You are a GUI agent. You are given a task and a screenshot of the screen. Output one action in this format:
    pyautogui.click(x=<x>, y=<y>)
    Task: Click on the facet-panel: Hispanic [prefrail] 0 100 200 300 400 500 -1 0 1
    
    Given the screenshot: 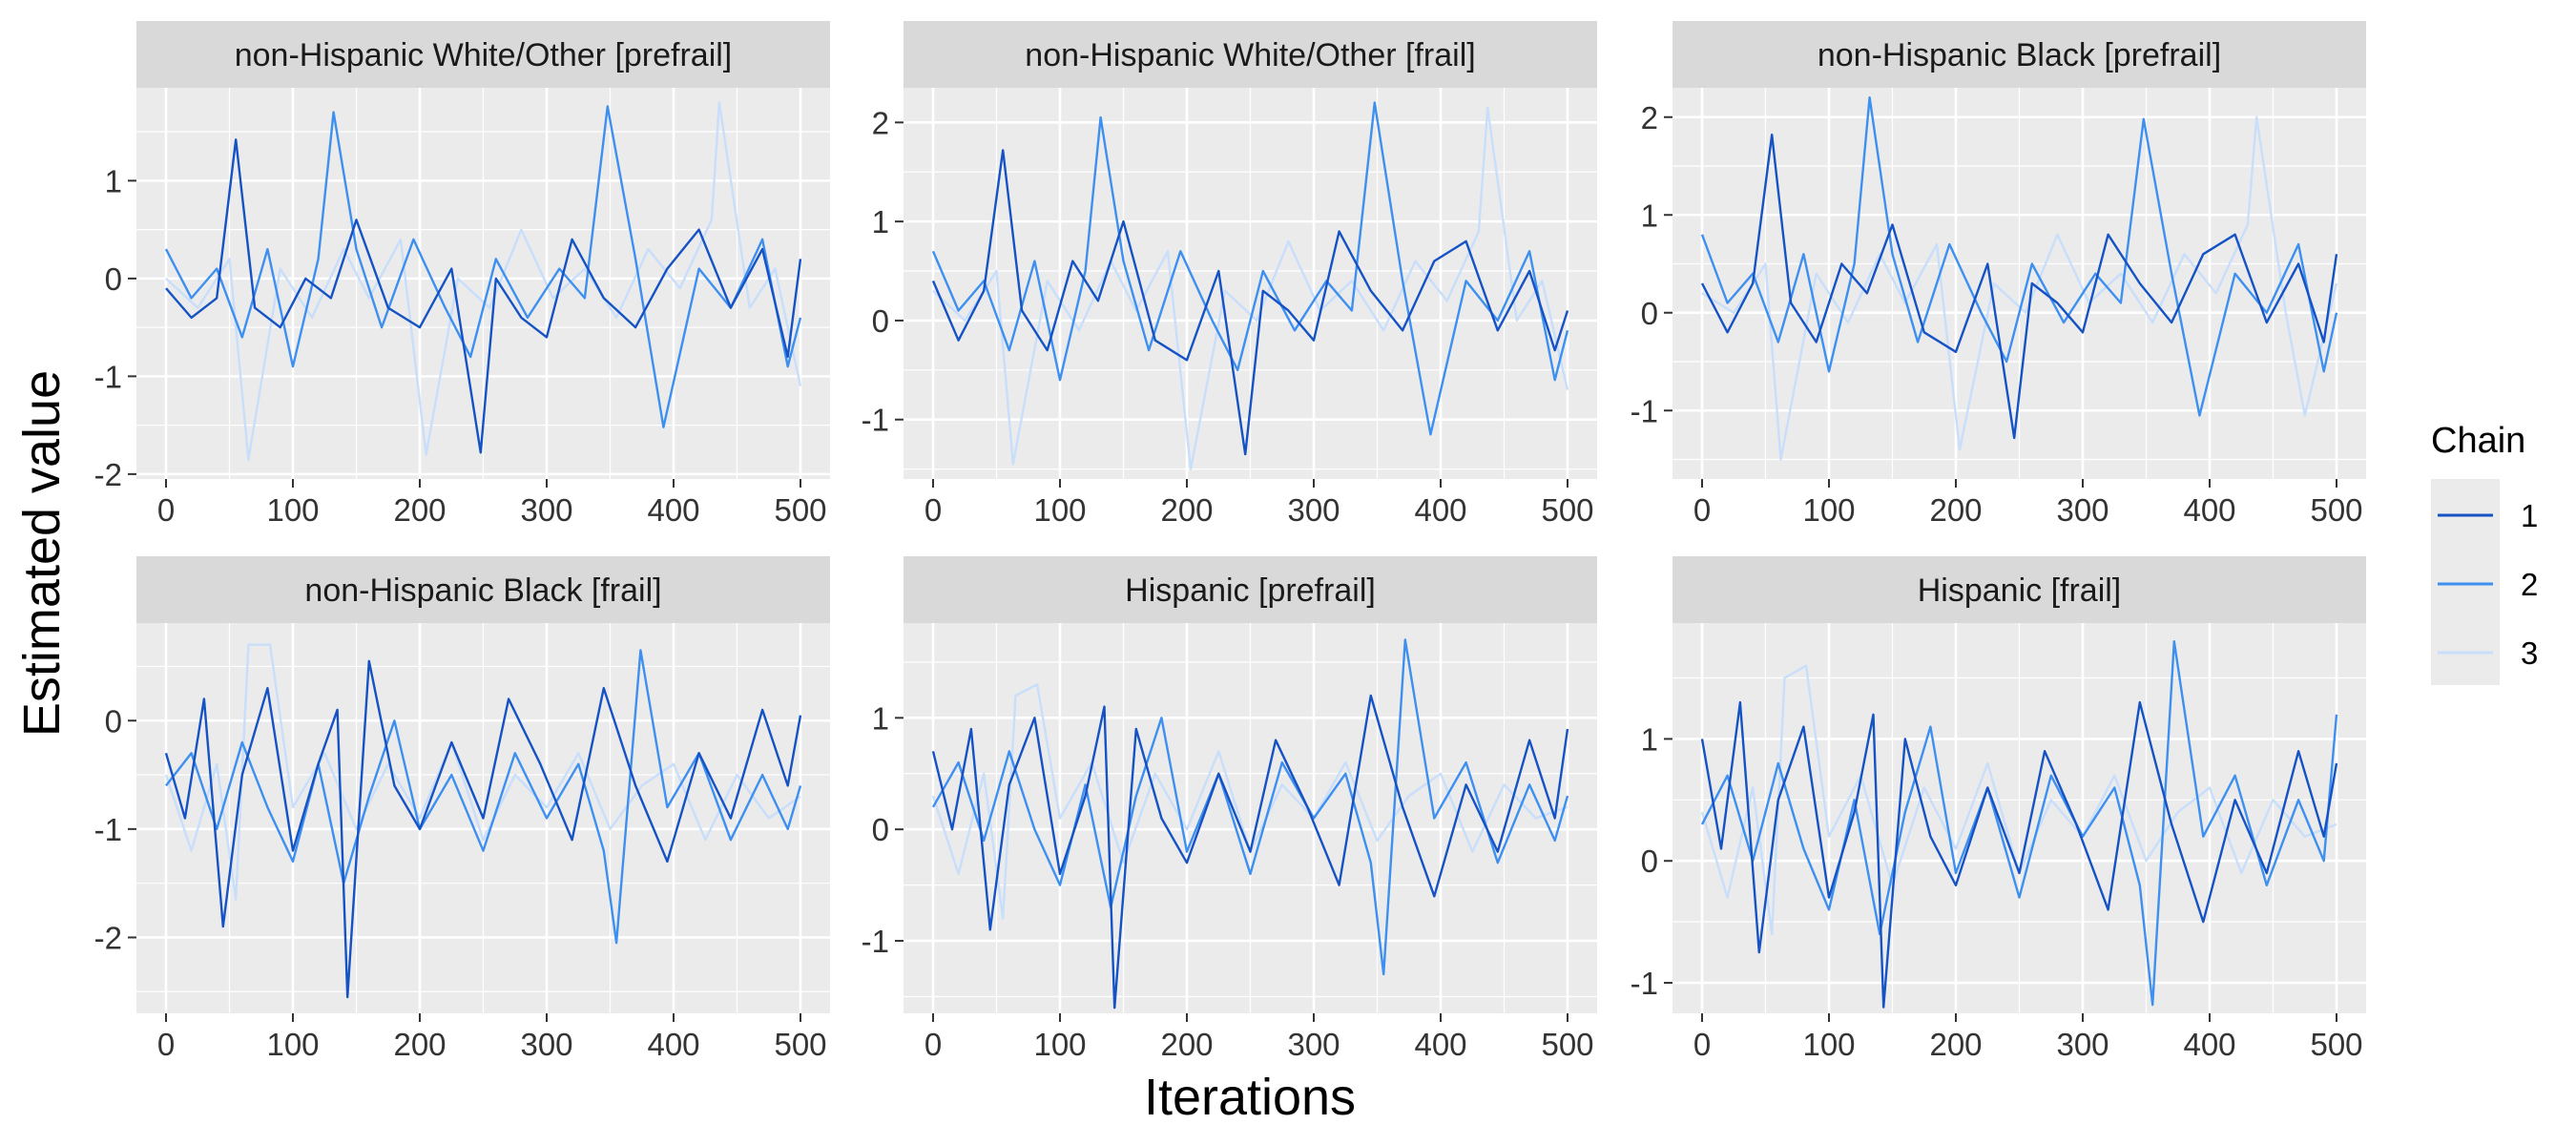 What is the action you would take?
    pyautogui.click(x=1229, y=809)
    